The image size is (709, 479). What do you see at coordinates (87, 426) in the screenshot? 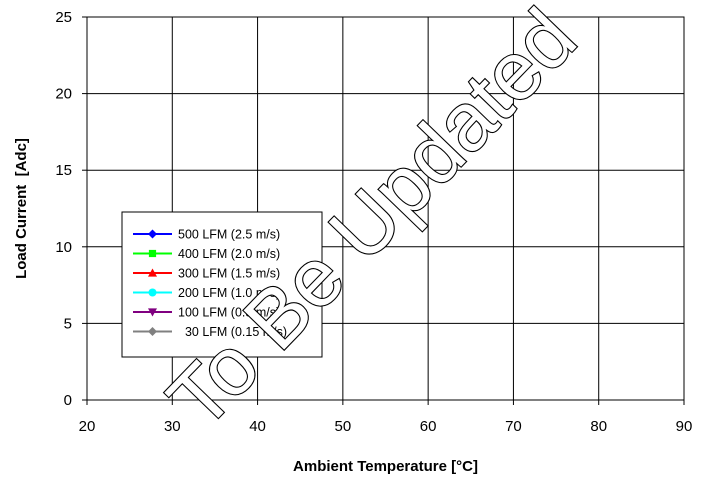
I see `x-tick-label: 20` at bounding box center [87, 426].